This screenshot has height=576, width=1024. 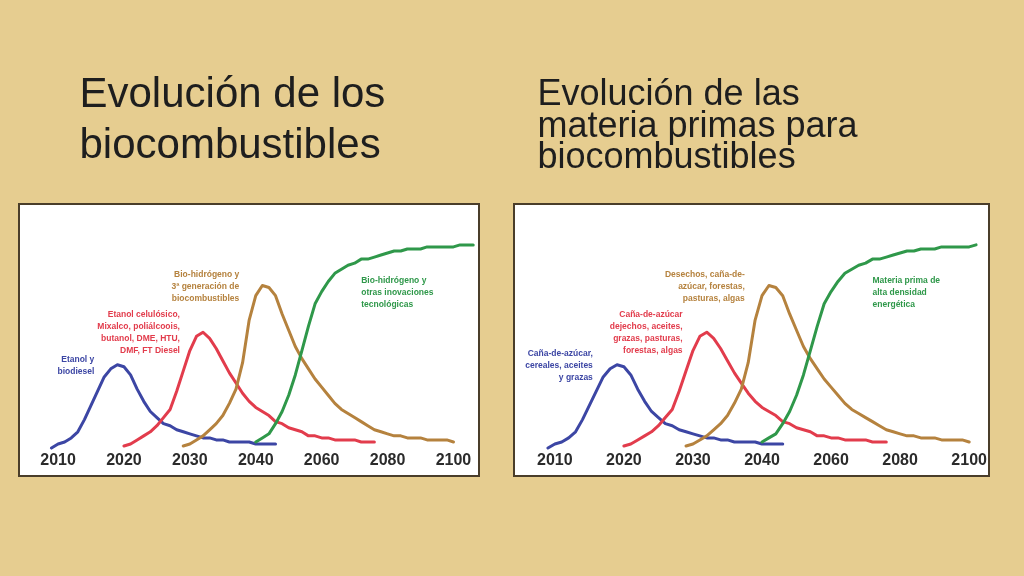 I want to click on series-label: Etanol celulósico, Mixalco, poliálcoois, butanol, DME, HTU, DMF, FT Diesel, so click(x=138, y=332).